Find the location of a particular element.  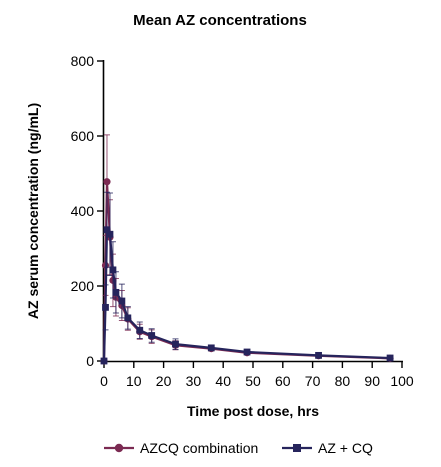

y-axis-ticks: 0 200 400 600 800 is located at coordinates (87, 211).